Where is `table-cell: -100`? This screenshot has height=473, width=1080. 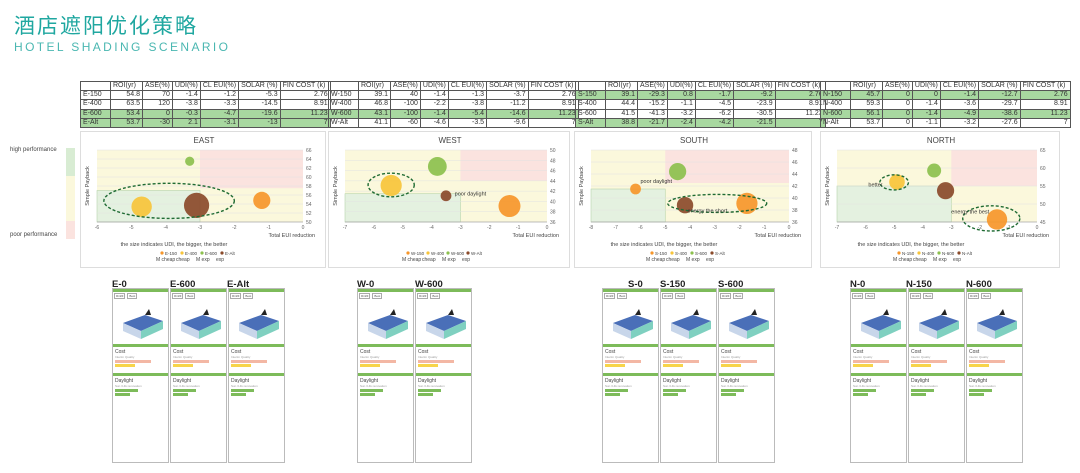 table-cell: -100 is located at coordinates (405, 104).